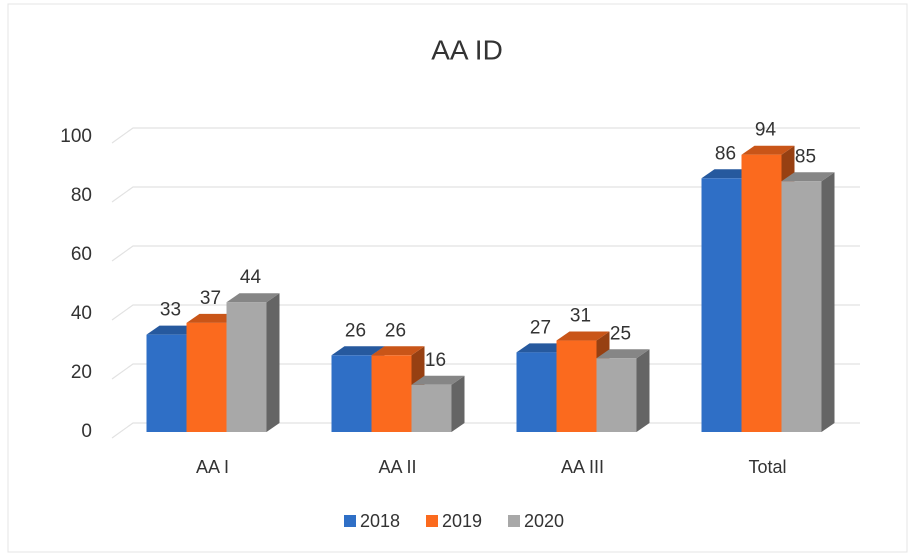  I want to click on legend-label: 2020, so click(544, 521).